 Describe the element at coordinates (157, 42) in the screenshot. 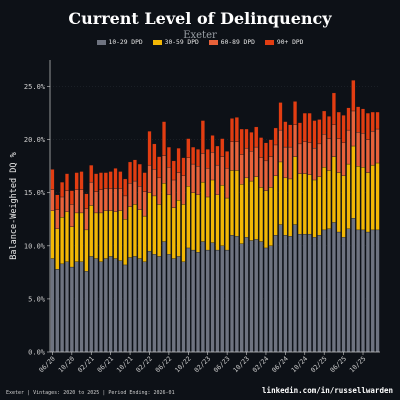

I see `legend-swatch` at that location.